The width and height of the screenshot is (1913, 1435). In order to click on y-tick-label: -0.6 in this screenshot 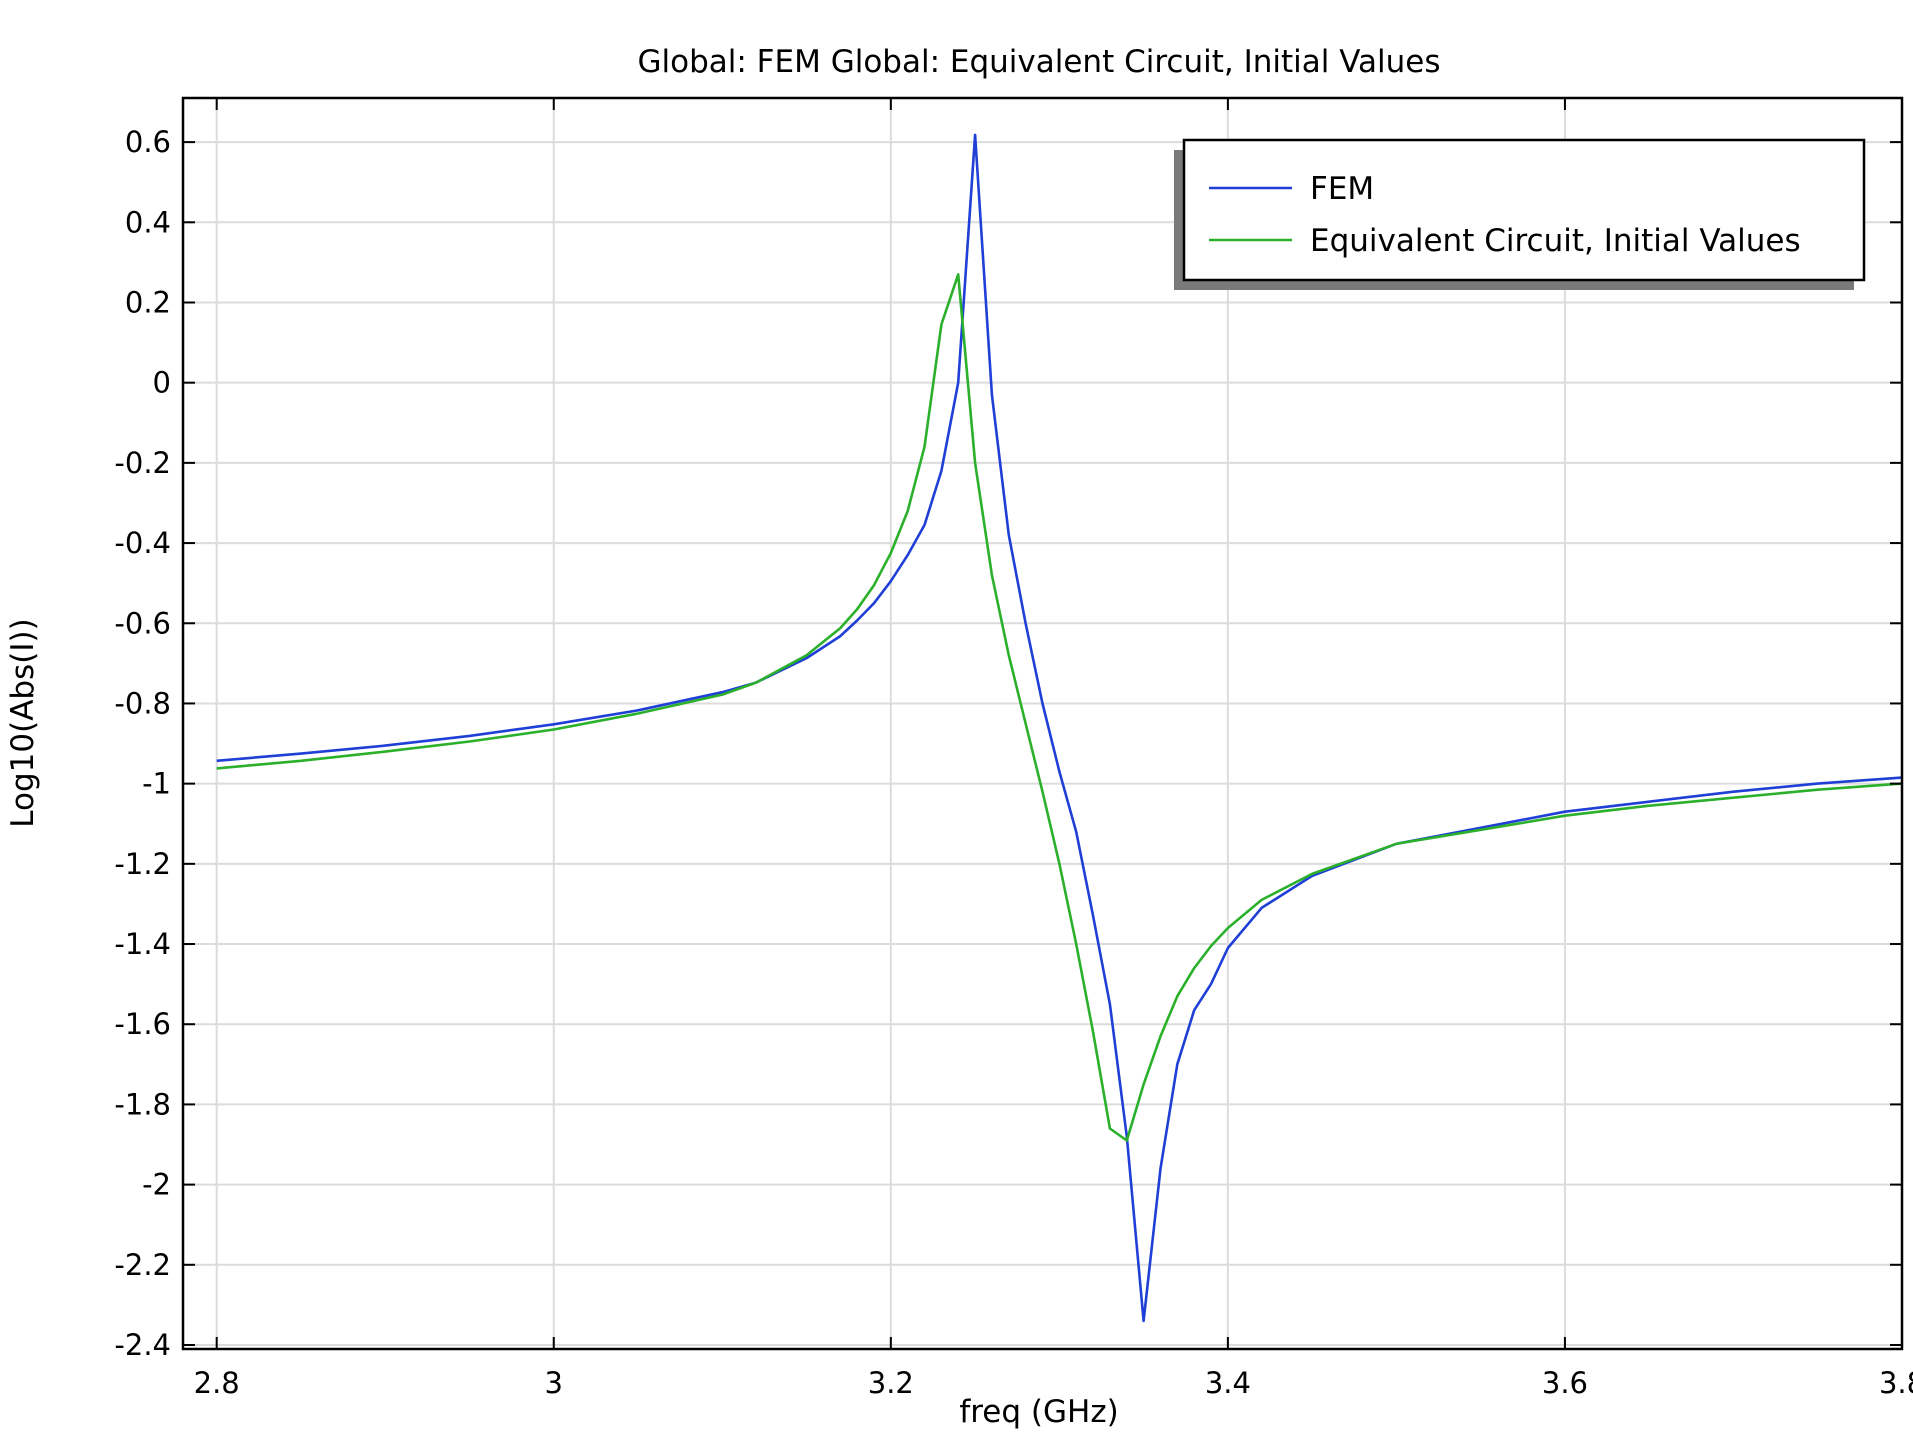, I will do `click(142, 623)`.